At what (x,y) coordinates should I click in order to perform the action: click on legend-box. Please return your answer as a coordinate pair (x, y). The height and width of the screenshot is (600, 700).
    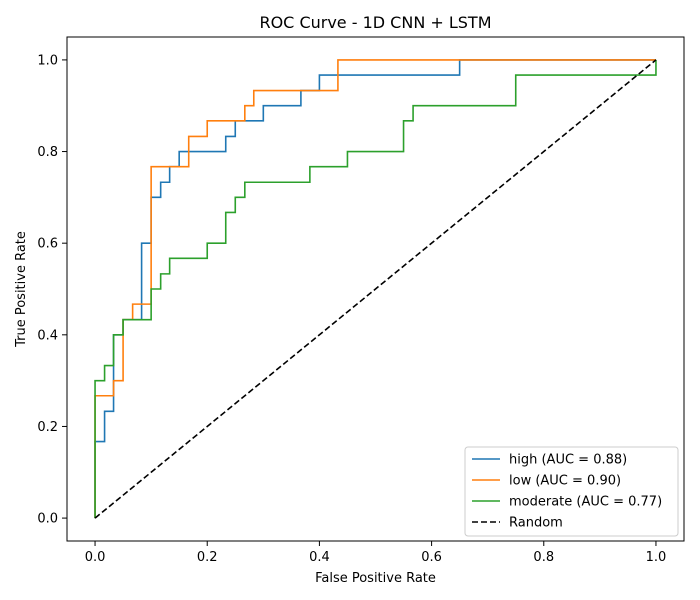
    Looking at the image, I should click on (571, 491).